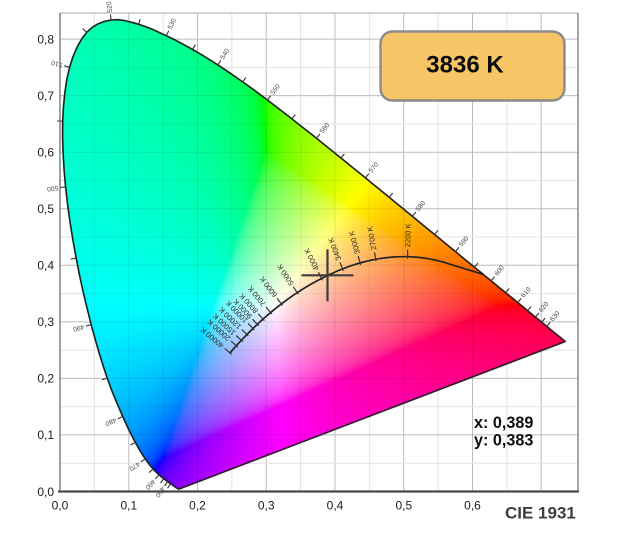 The width and height of the screenshot is (620, 550). What do you see at coordinates (110, 7) in the screenshot?
I see `svg-text: 520` at bounding box center [110, 7].